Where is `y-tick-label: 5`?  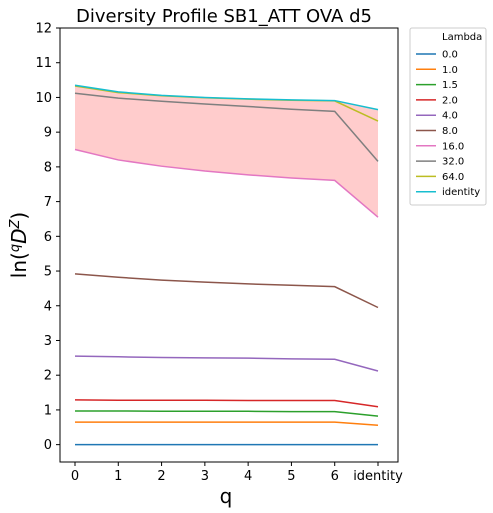
y-tick-label: 5 is located at coordinates (48, 272).